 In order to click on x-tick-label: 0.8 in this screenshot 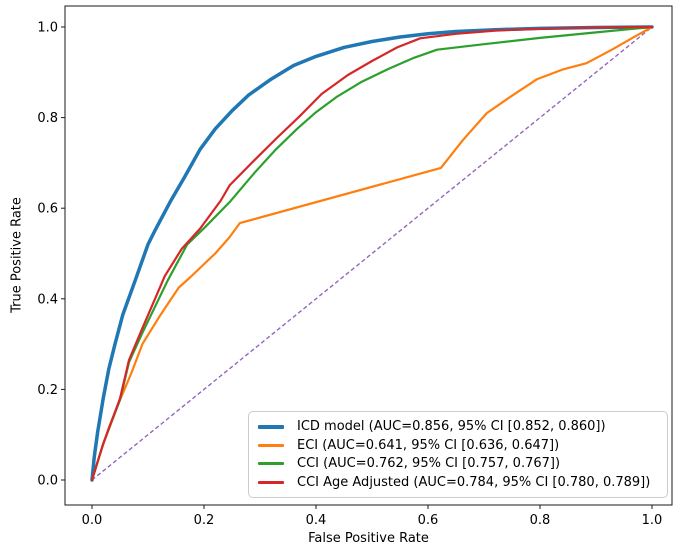, I will do `click(540, 520)`.